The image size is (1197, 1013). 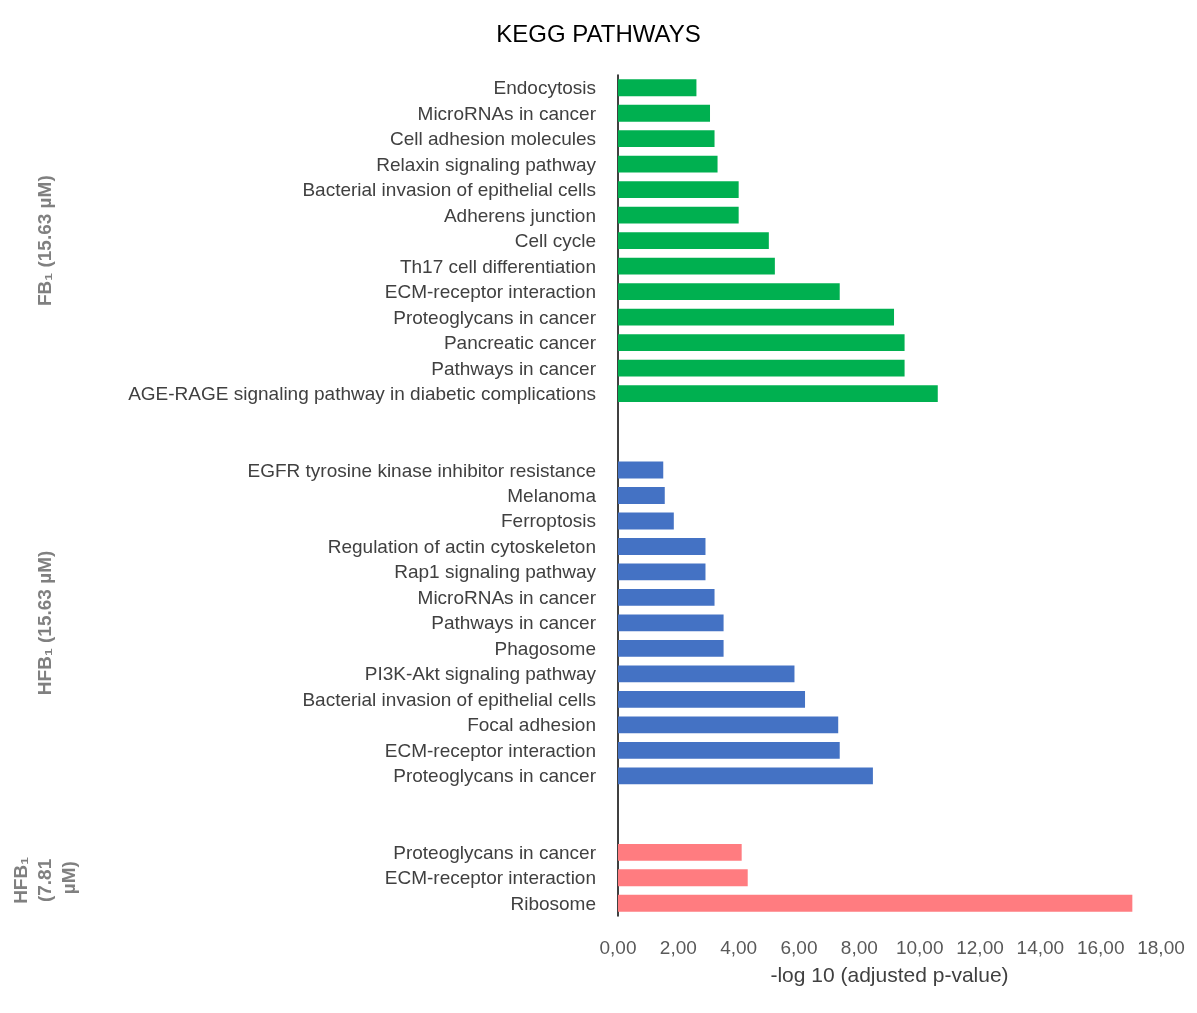 I want to click on x-tick-label: 18,00, so click(x=1161, y=947).